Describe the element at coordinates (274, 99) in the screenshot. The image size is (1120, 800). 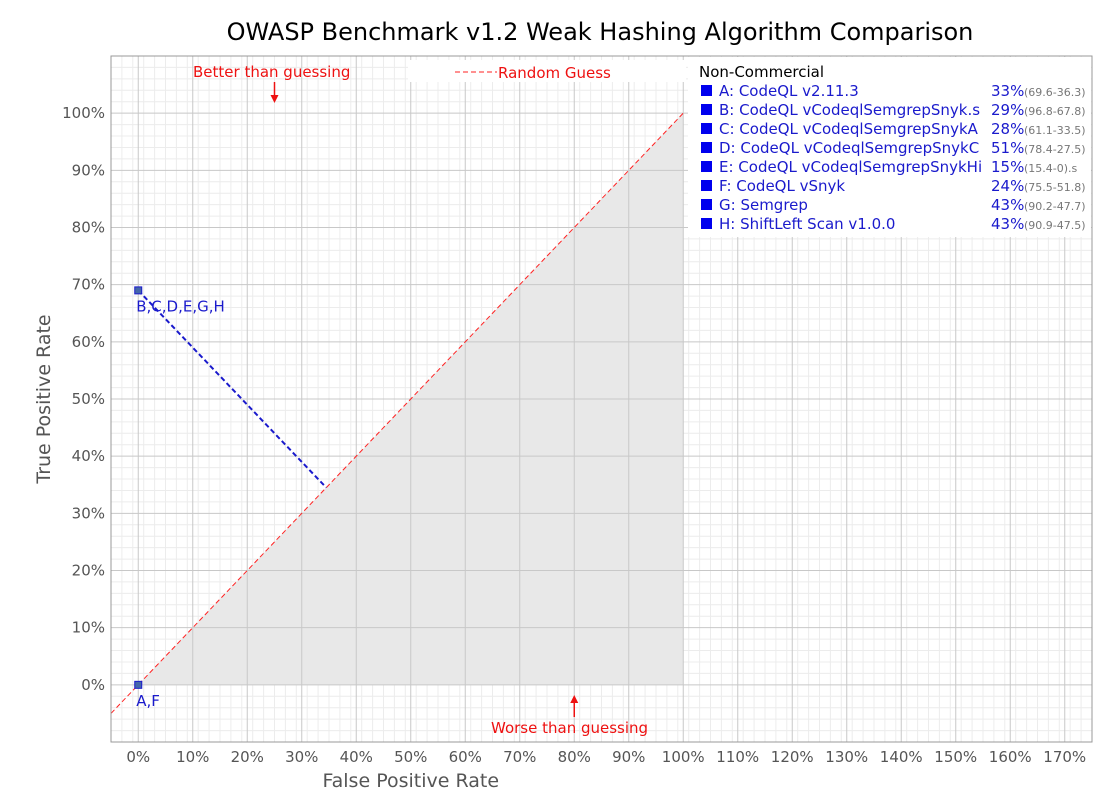
I see `better-arrow-head` at that location.